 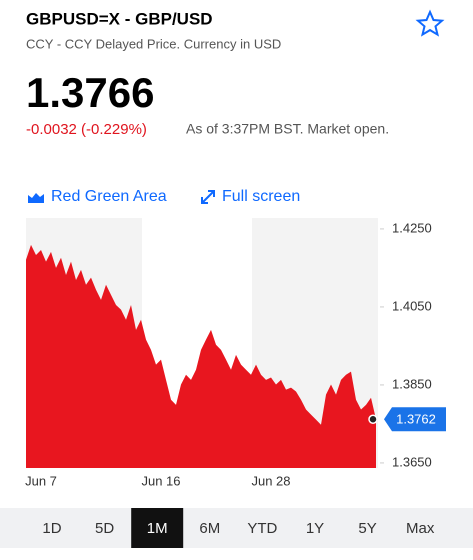 I want to click on range-bar, so click(x=236, y=528).